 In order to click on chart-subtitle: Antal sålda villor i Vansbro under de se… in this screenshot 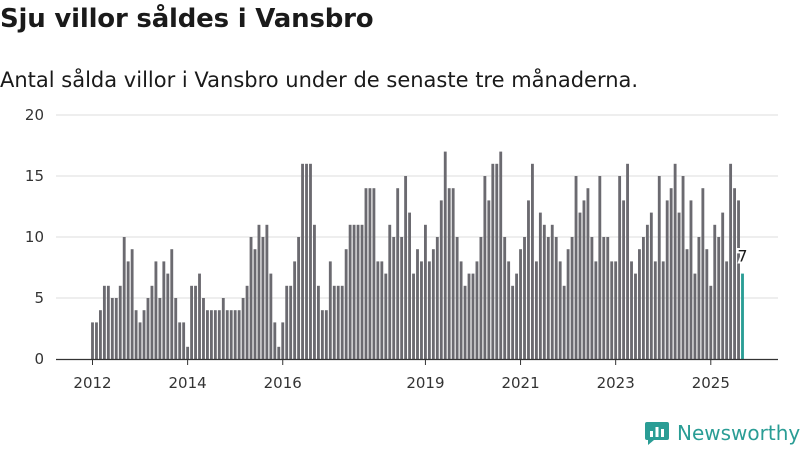, I will do `click(319, 80)`.